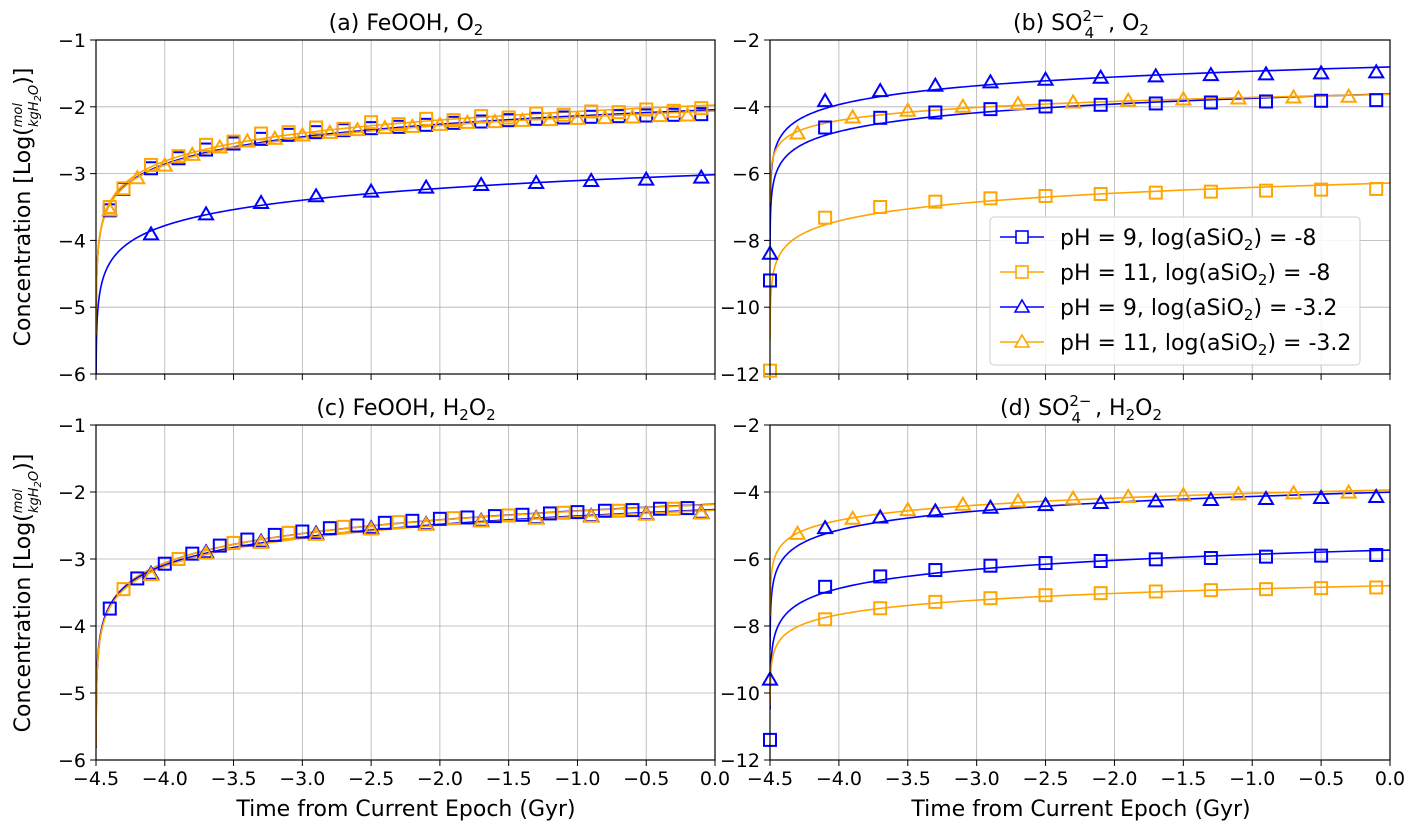 The width and height of the screenshot is (1412, 827). I want to click on y-tick-label: −3, so click(72, 560).